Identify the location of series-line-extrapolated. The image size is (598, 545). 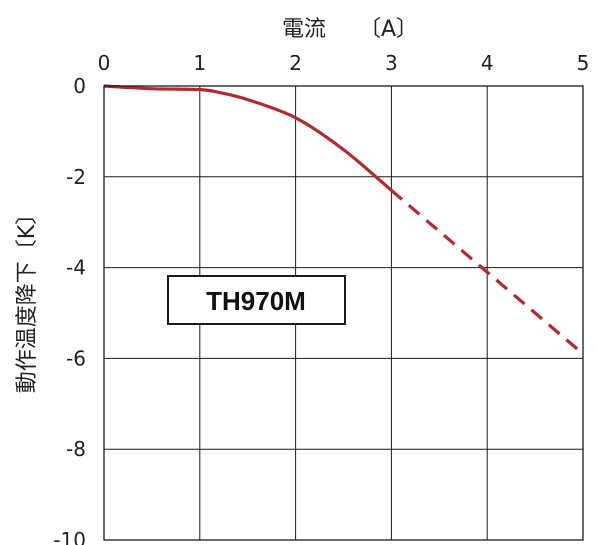
(487, 272).